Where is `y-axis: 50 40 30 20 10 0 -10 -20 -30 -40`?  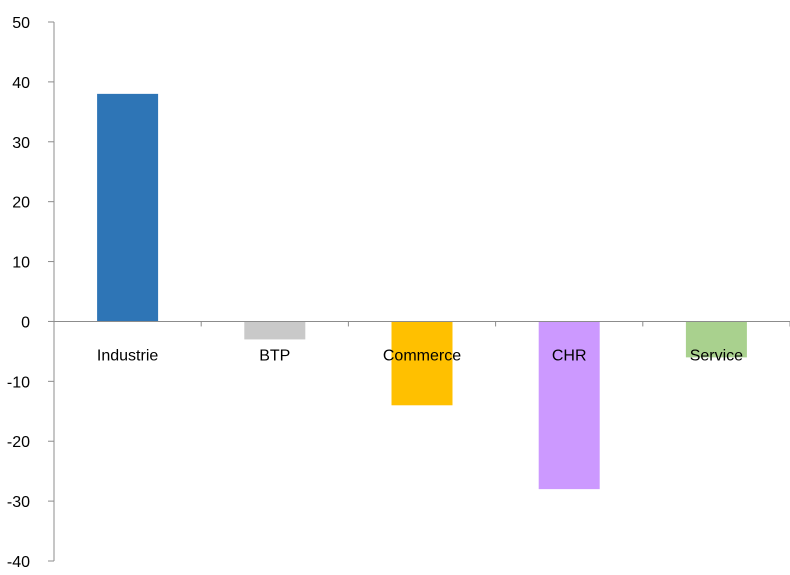 y-axis: 50 40 30 20 10 0 -10 -20 -30 -40 is located at coordinates (31, 293).